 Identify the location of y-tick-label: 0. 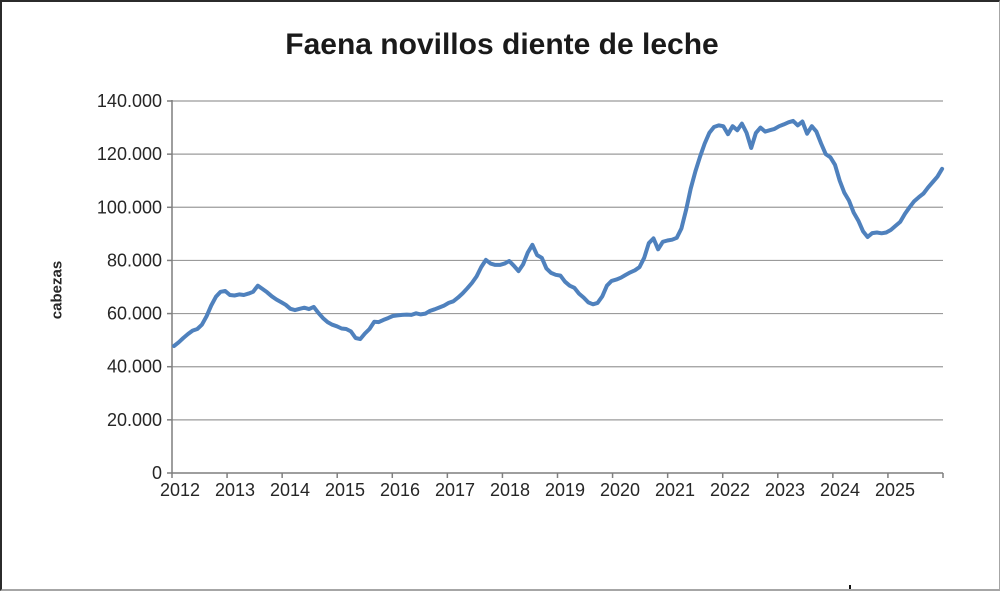
(157, 473).